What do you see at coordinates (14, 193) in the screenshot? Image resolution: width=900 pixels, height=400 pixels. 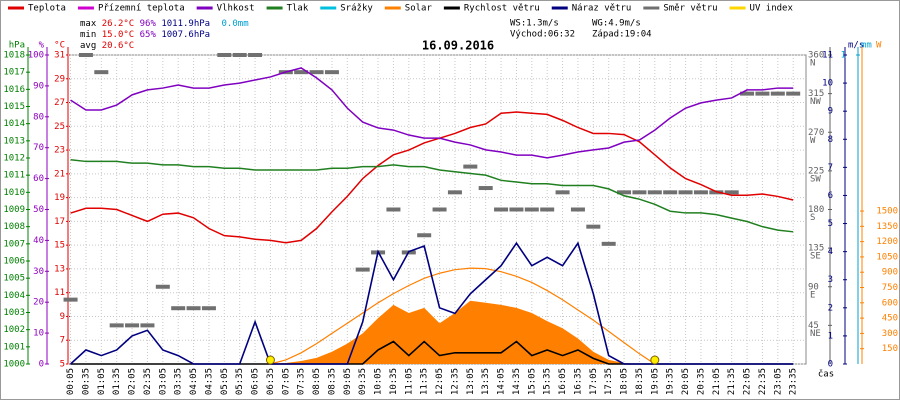 I see `y-tick-label: 1010` at bounding box center [14, 193].